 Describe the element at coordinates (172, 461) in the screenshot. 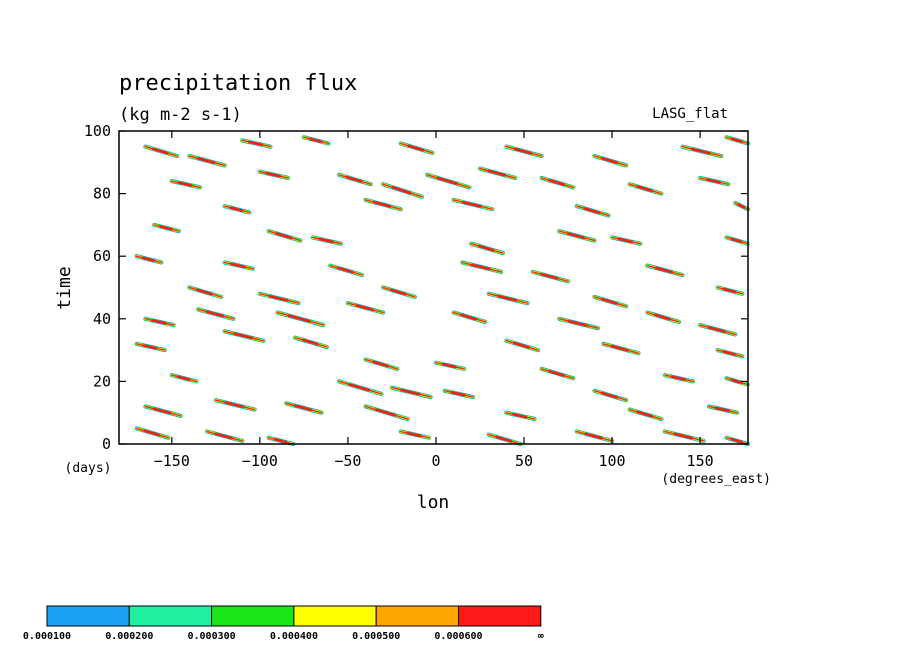

I see `x-tick-label: −150` at that location.